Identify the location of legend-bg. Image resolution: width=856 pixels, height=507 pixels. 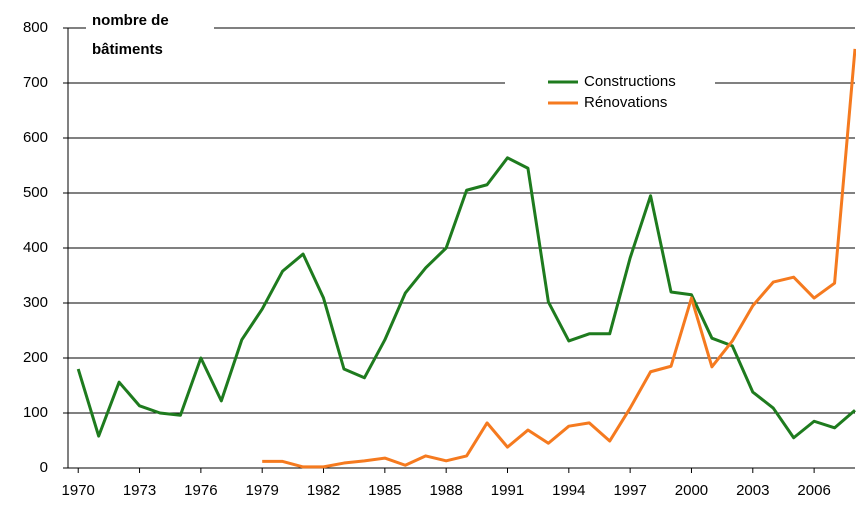
(610, 91).